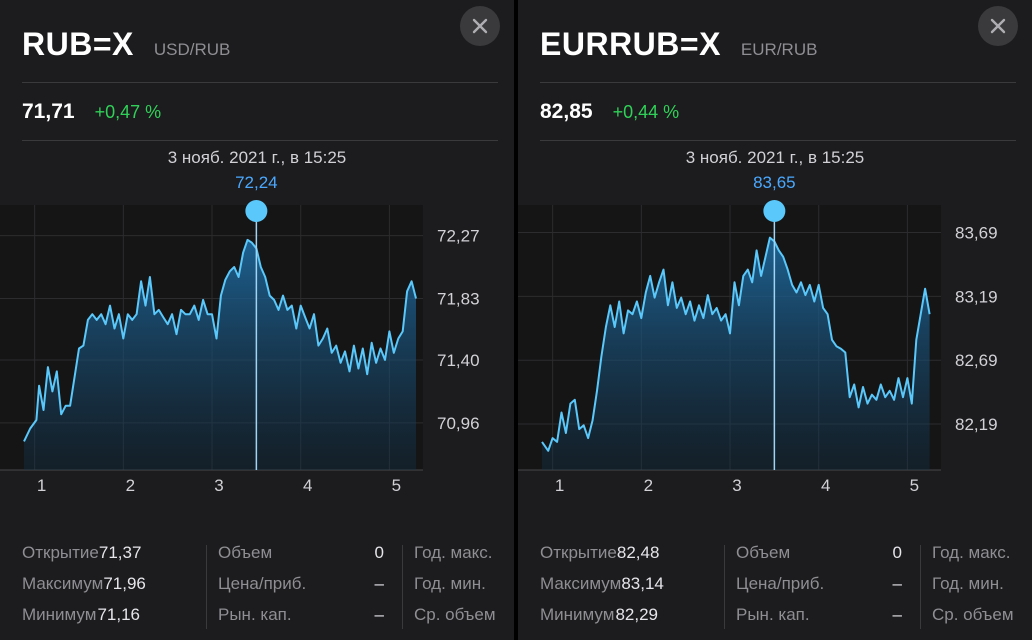 This screenshot has height=640, width=1032. What do you see at coordinates (819, 558) in the screenshot?
I see `stat-row: Объем 0` at bounding box center [819, 558].